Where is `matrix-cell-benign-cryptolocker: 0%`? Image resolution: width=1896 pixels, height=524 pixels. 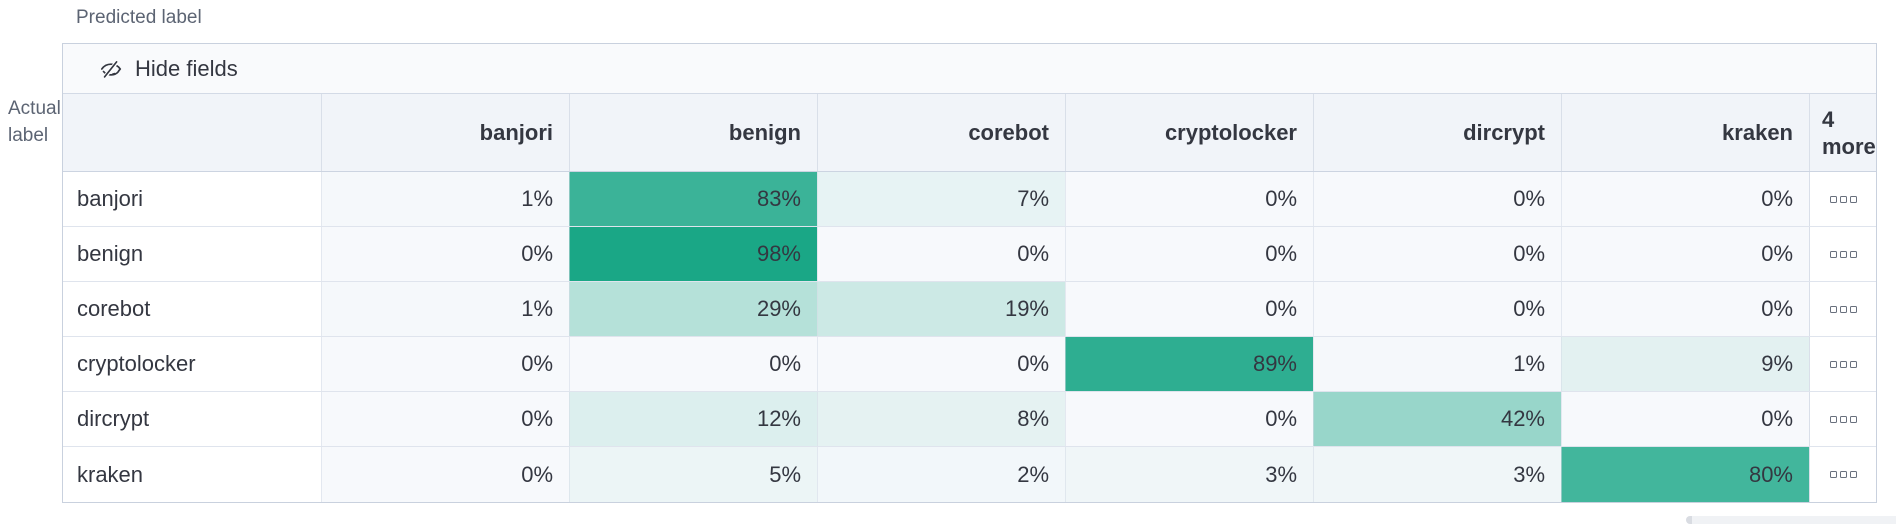
matrix-cell-benign-cryptolocker: 0% is located at coordinates (1189, 254).